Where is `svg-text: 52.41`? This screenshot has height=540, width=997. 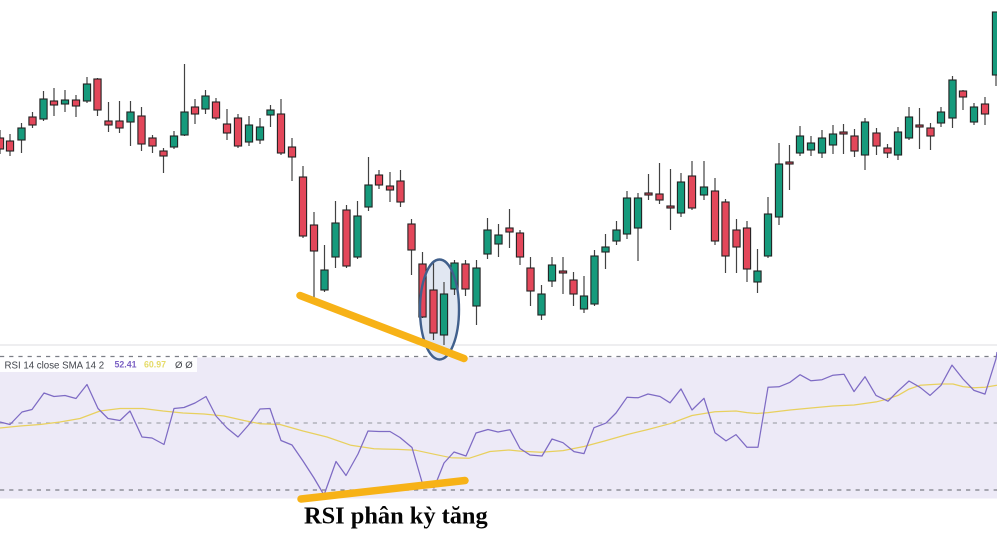
svg-text: 52.41 is located at coordinates (126, 364).